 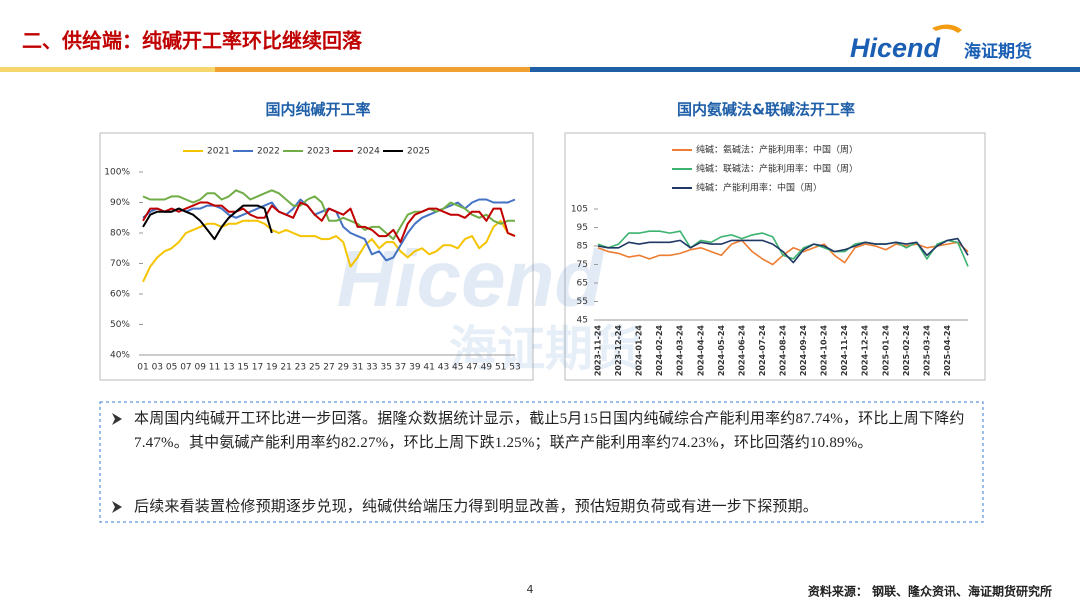 I want to click on legend-label: 2021, so click(x=218, y=152).